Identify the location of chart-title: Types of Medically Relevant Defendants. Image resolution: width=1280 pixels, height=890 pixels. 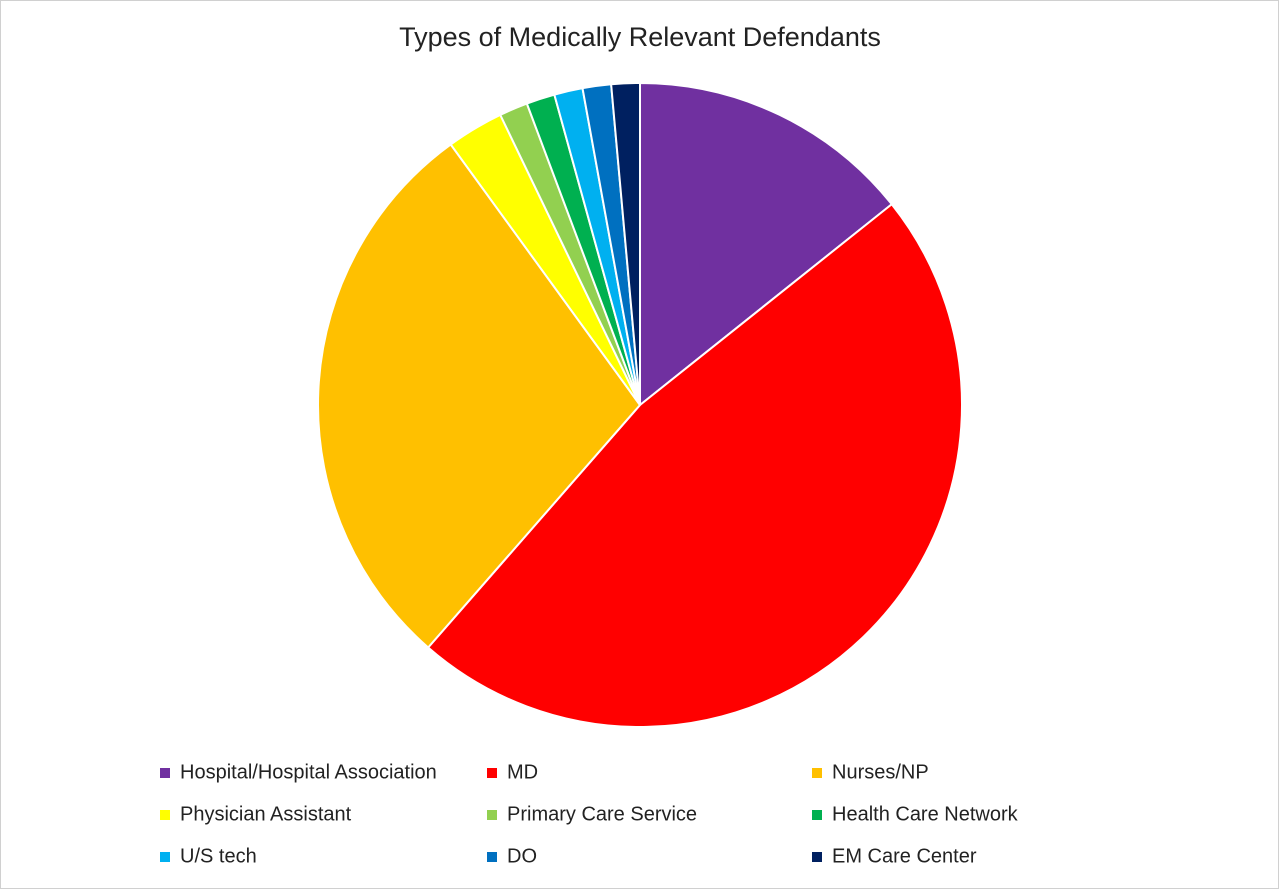
(640, 37).